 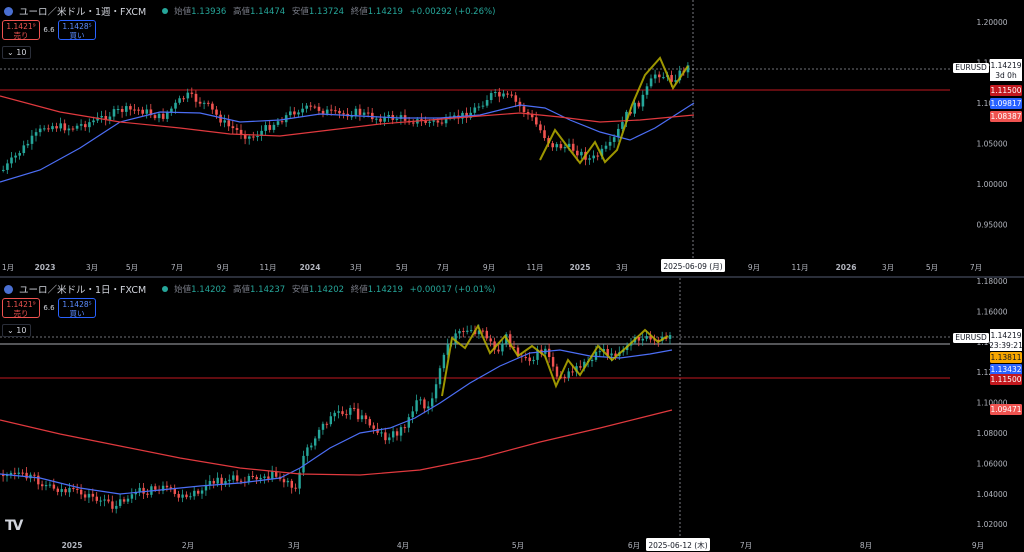 What do you see at coordinates (693, 265) in the screenshot?
I see `crosshair-date-label: 2025-06-09 (月)` at bounding box center [693, 265].